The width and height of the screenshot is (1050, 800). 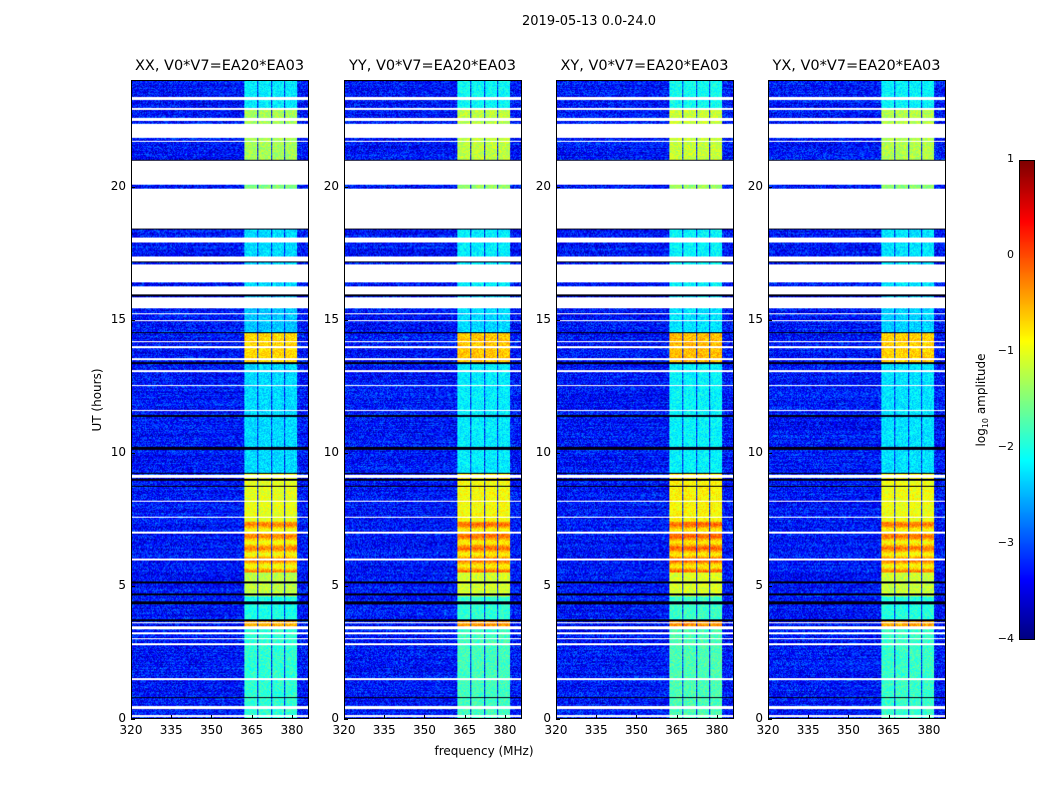 I want to click on figure-suptitle: 2019-05-13 0.0-24.0, so click(x=589, y=21).